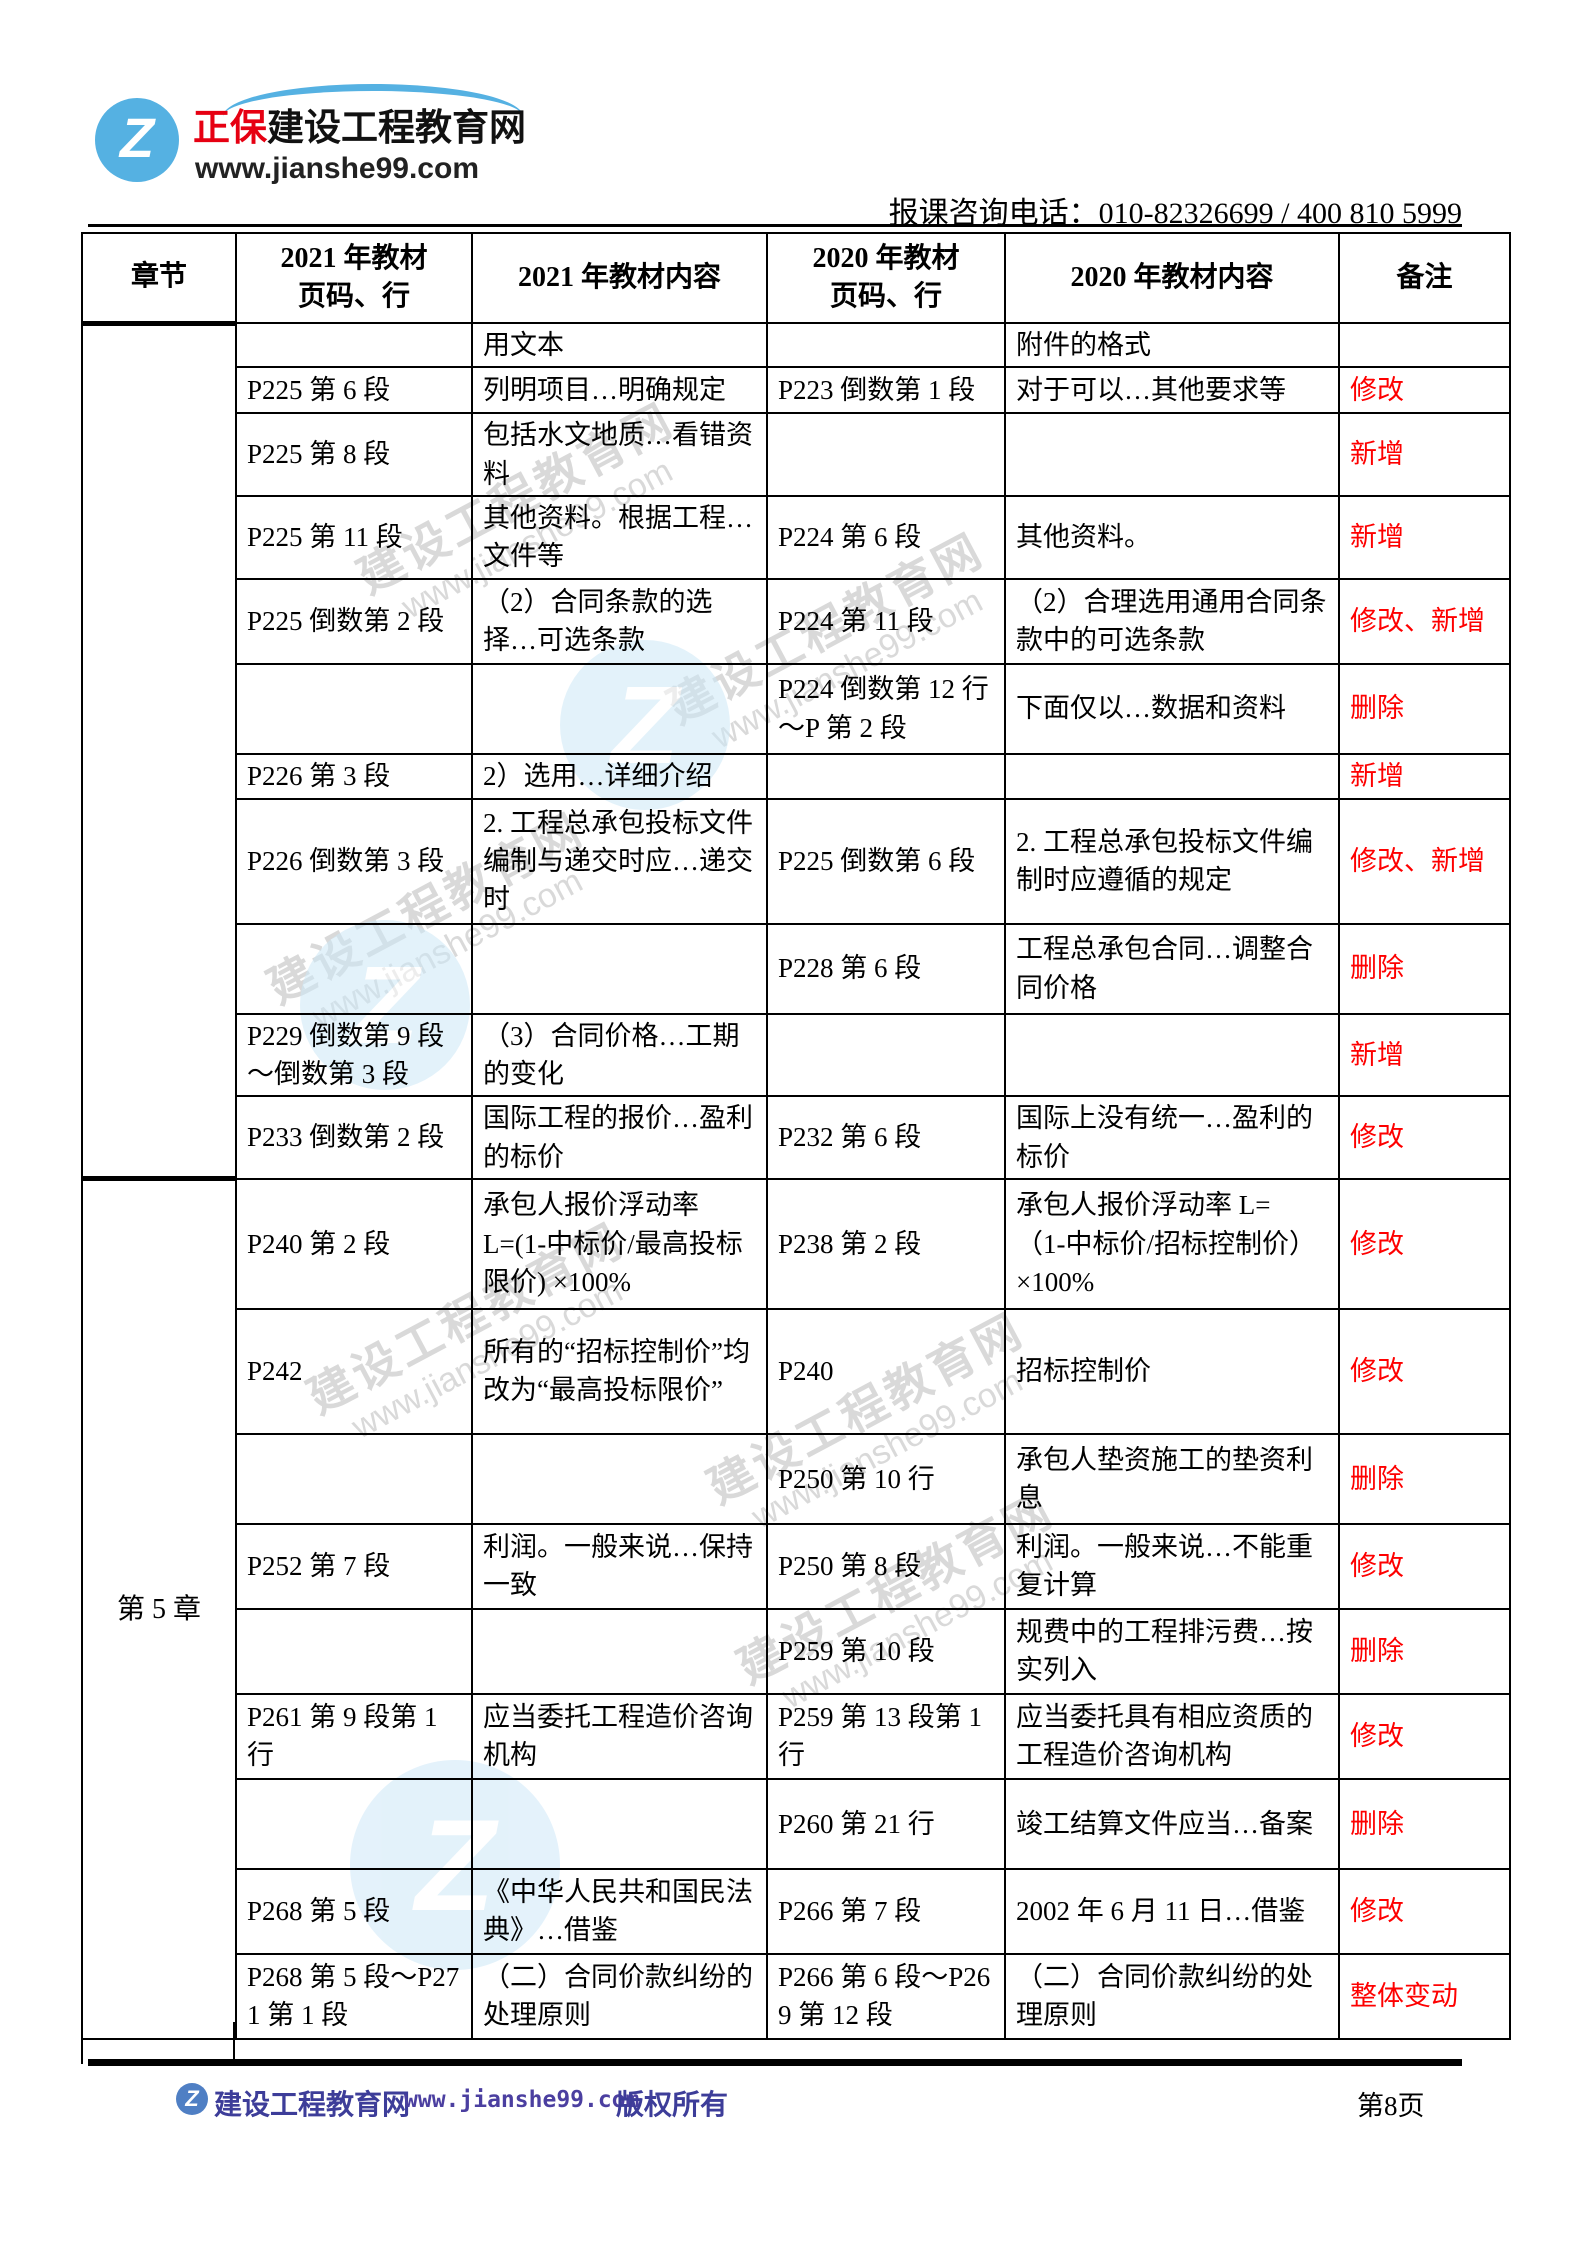 This screenshot has width=1587, height=2245. I want to click on cell-2020-page: P228 第 6 段, so click(886, 968).